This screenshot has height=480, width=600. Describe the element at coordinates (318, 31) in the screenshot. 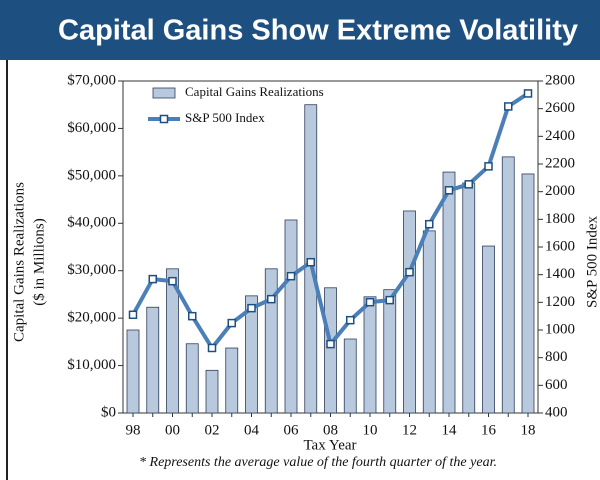

I see `chart-title: Capital Gains Show Extreme Volatility` at that location.